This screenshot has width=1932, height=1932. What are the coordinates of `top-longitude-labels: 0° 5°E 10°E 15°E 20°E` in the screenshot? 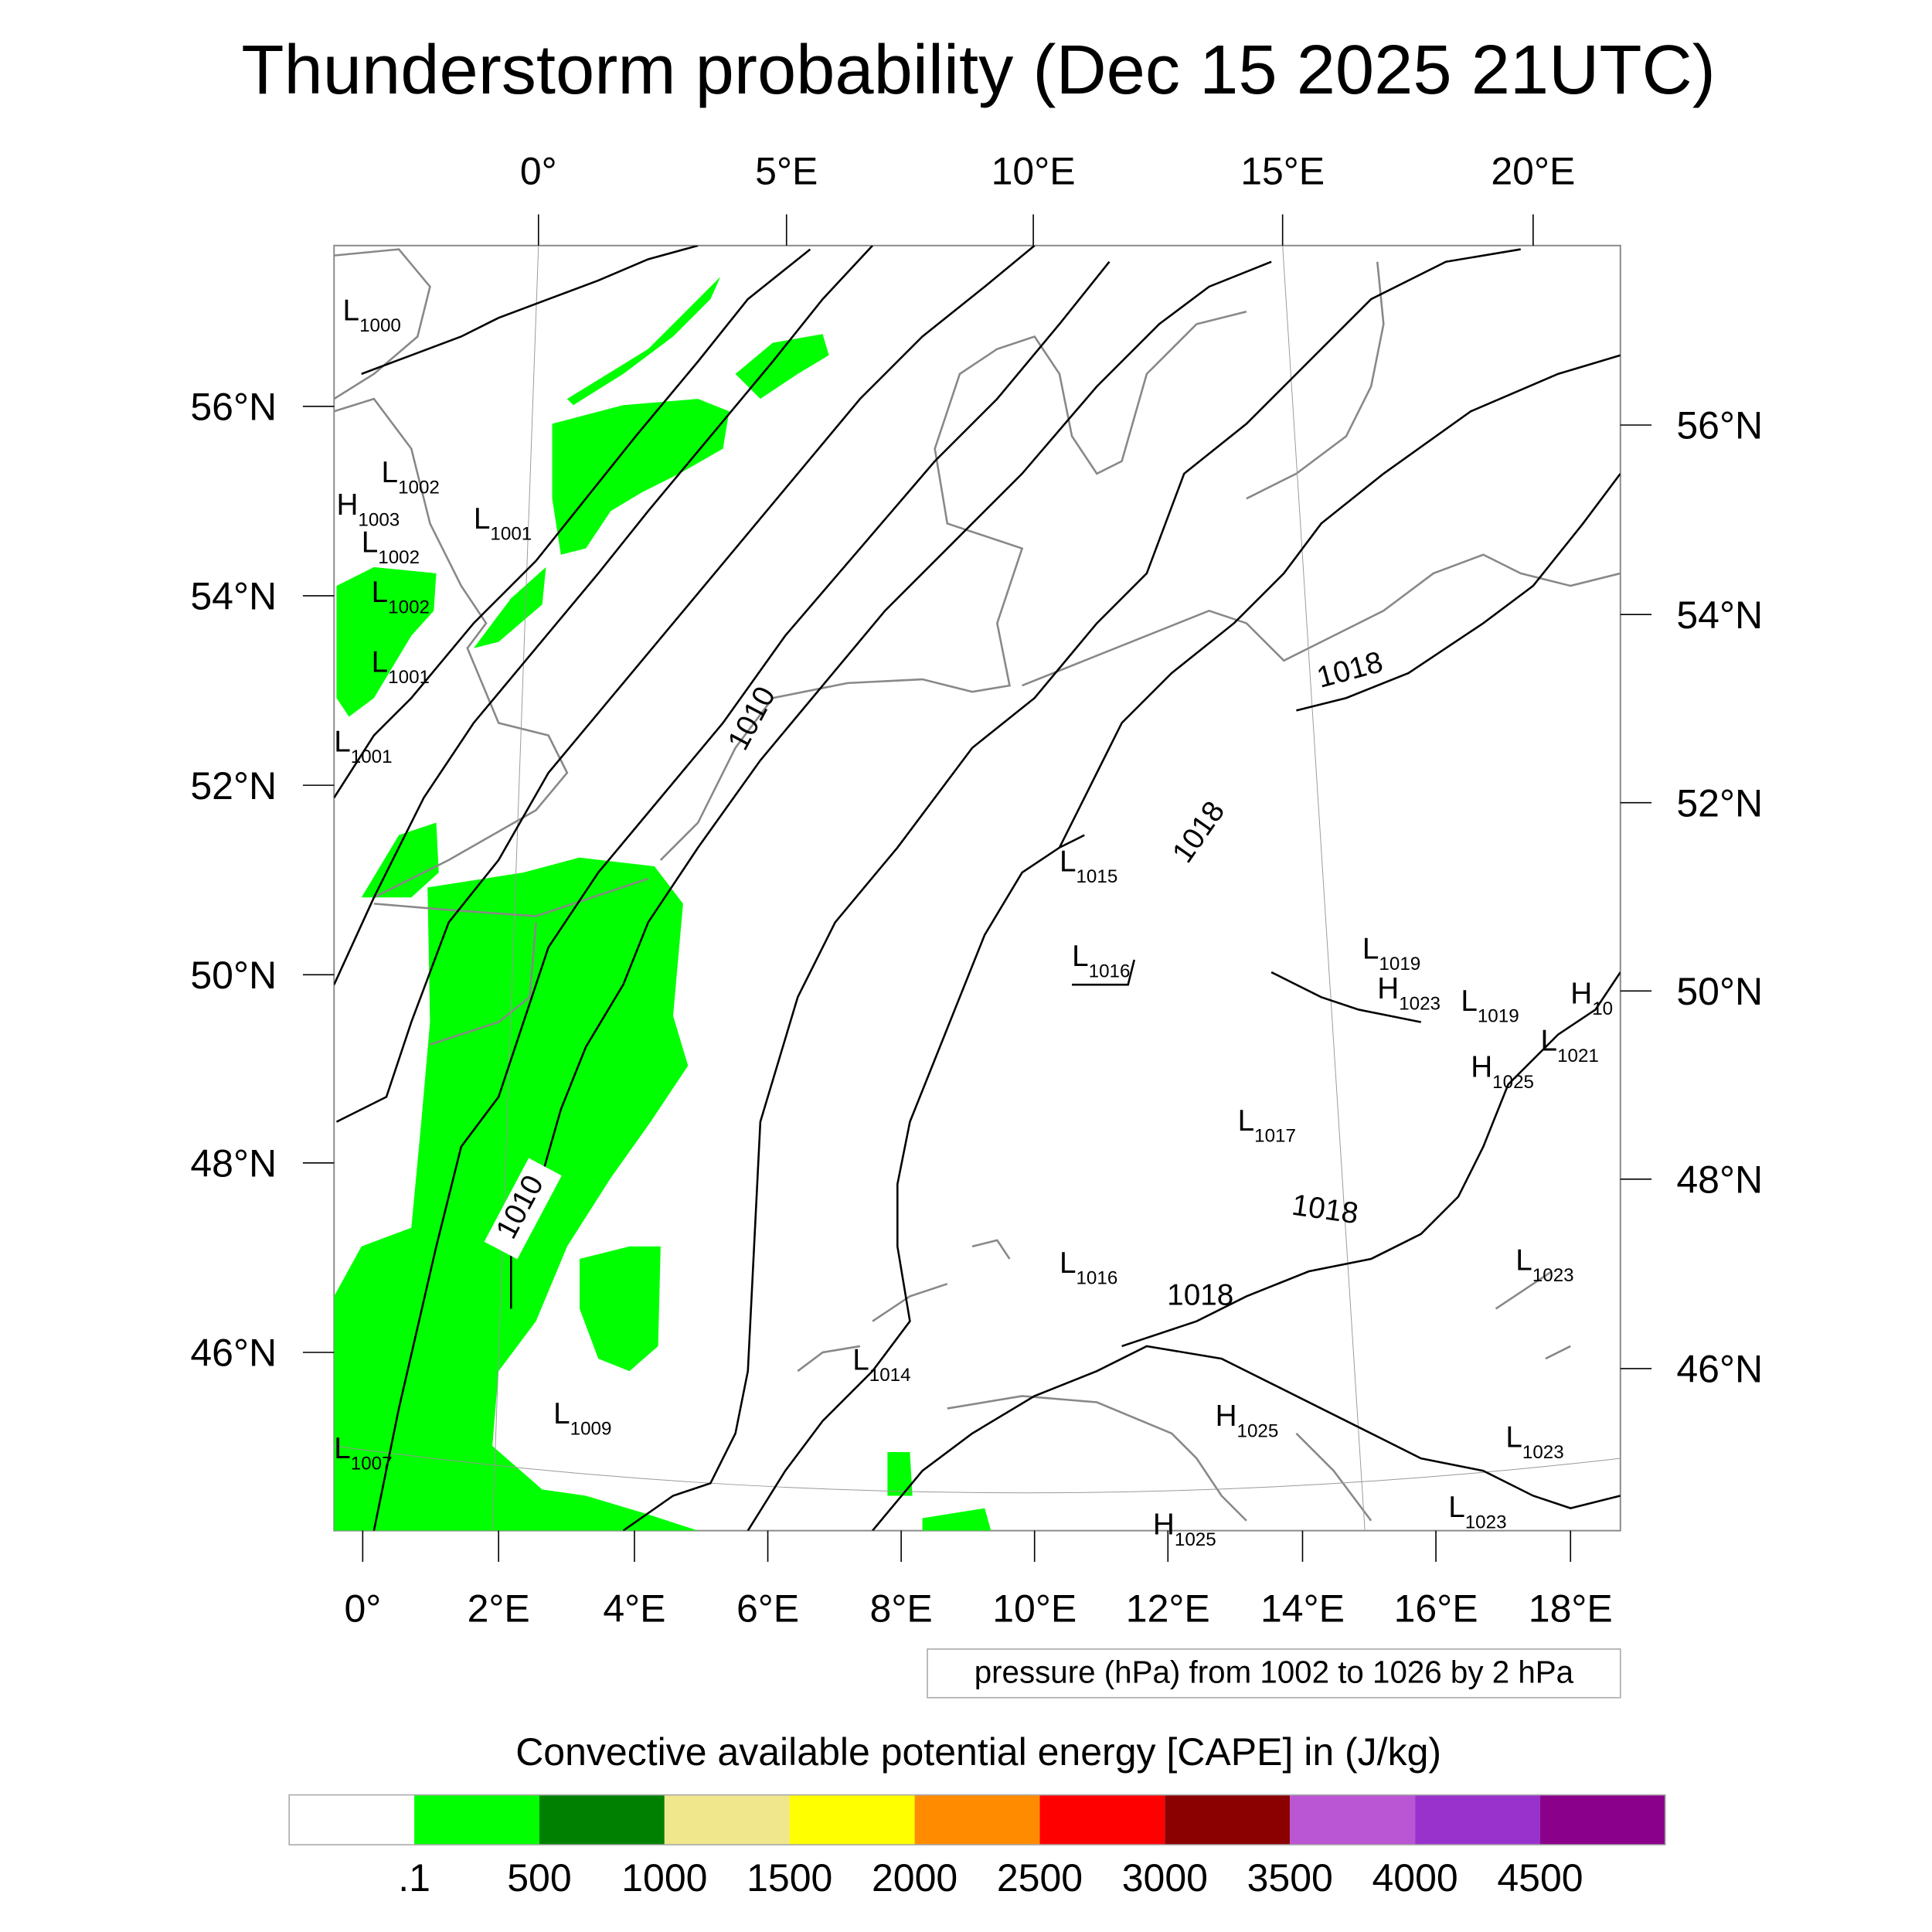 It's located at (1048, 171).